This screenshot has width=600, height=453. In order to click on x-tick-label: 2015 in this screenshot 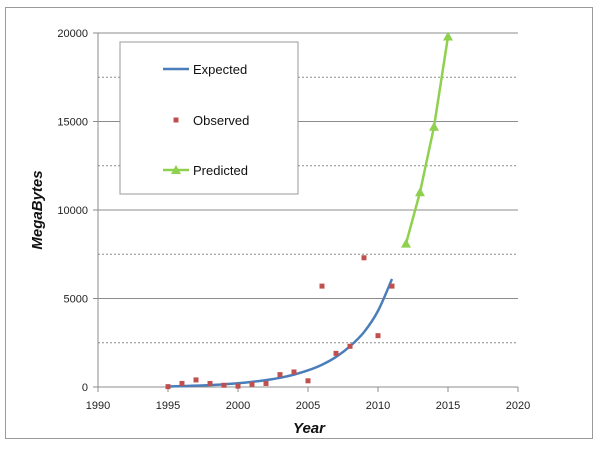, I will do `click(448, 406)`.